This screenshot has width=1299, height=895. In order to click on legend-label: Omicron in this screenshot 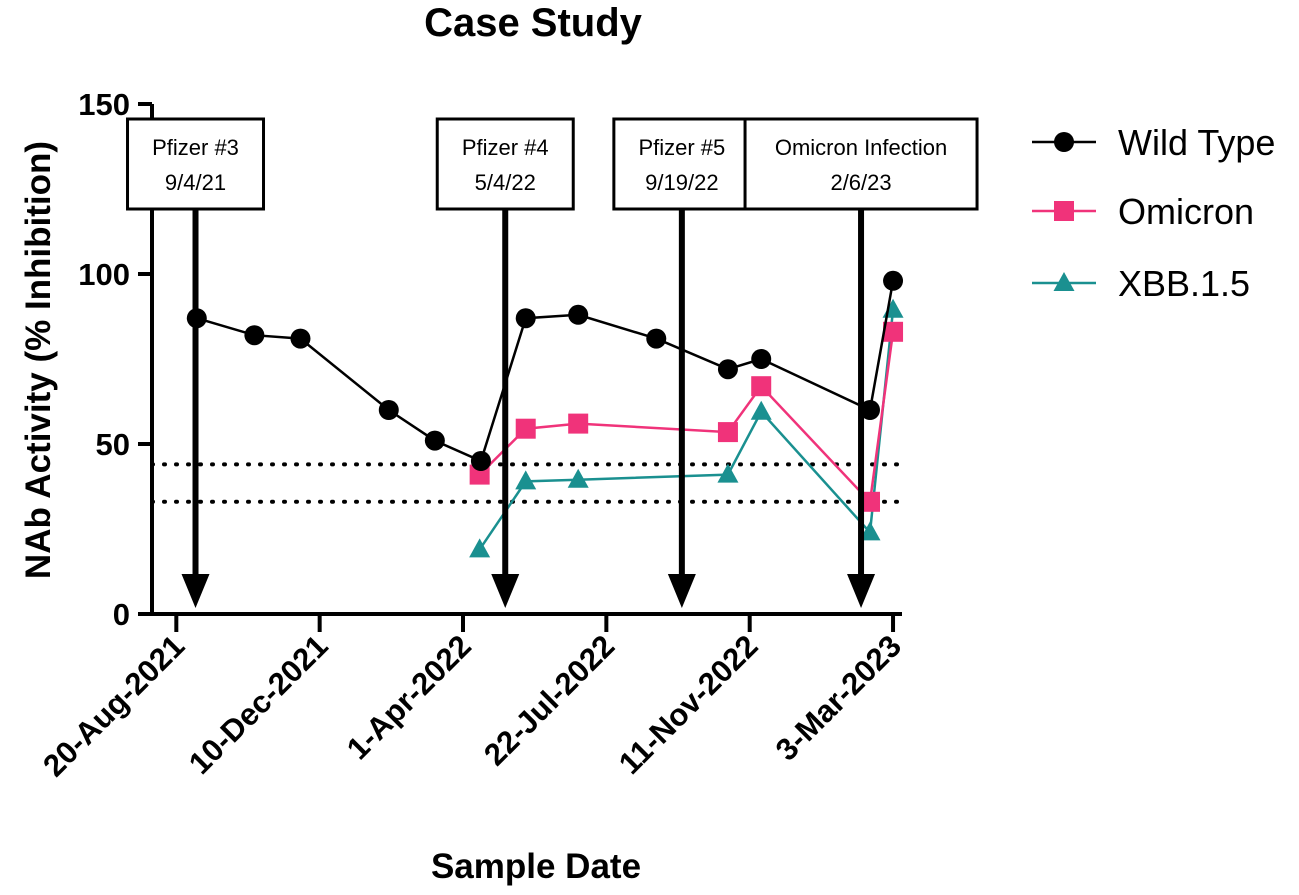, I will do `click(1186, 211)`.